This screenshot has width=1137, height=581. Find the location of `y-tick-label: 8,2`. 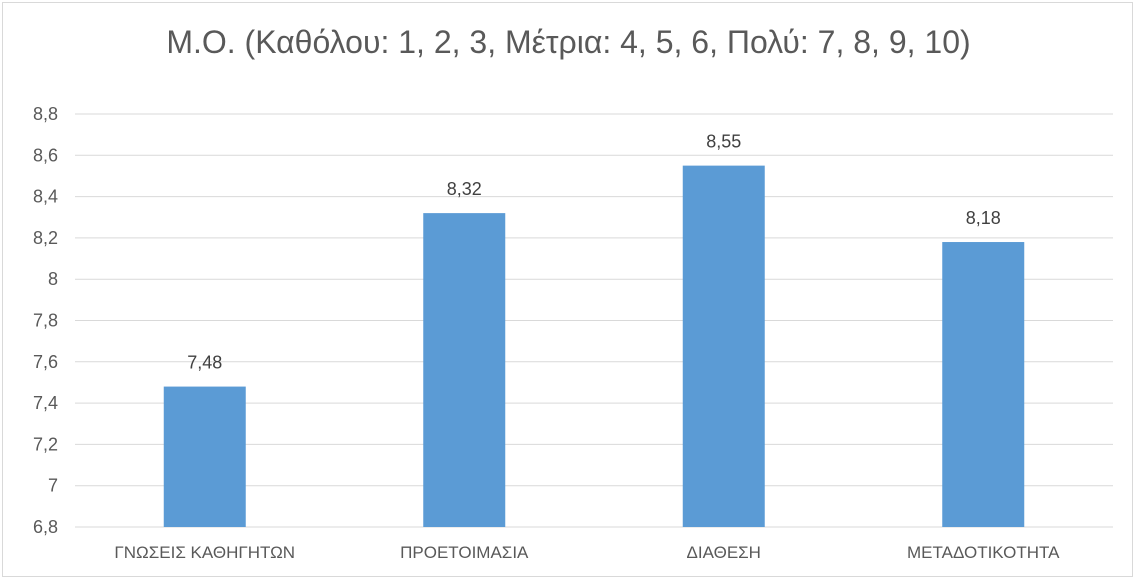

y-tick-label: 8,2 is located at coordinates (45, 238).